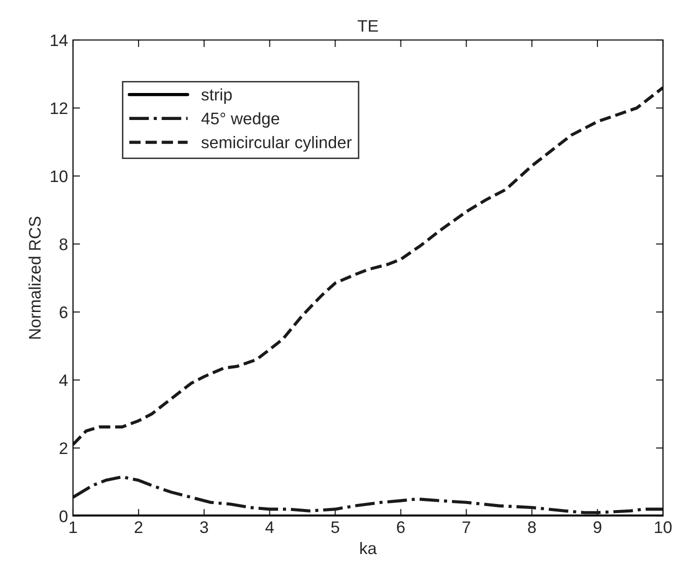  I want to click on y-tick-label: 14, so click(59, 40).